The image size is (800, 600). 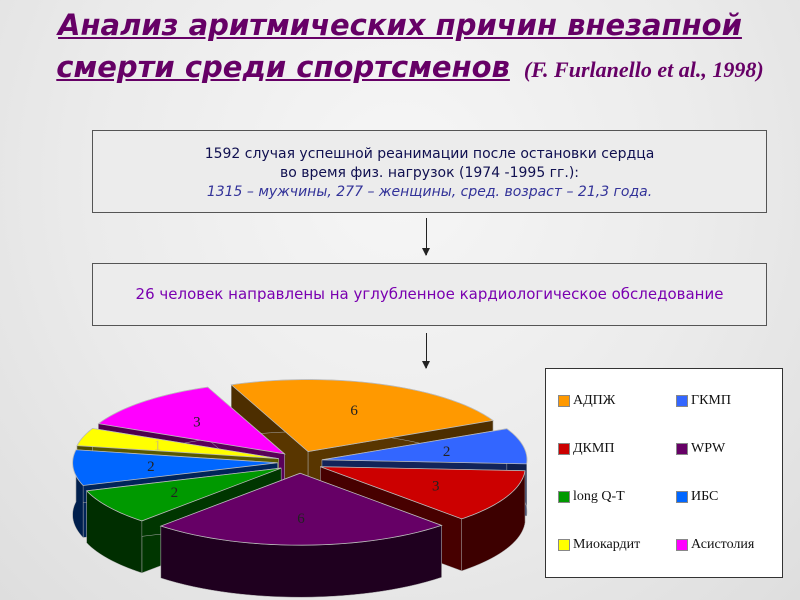 I want to click on slide-title-line1: Анализ аритмических причин внезапной, so click(x=400, y=25).